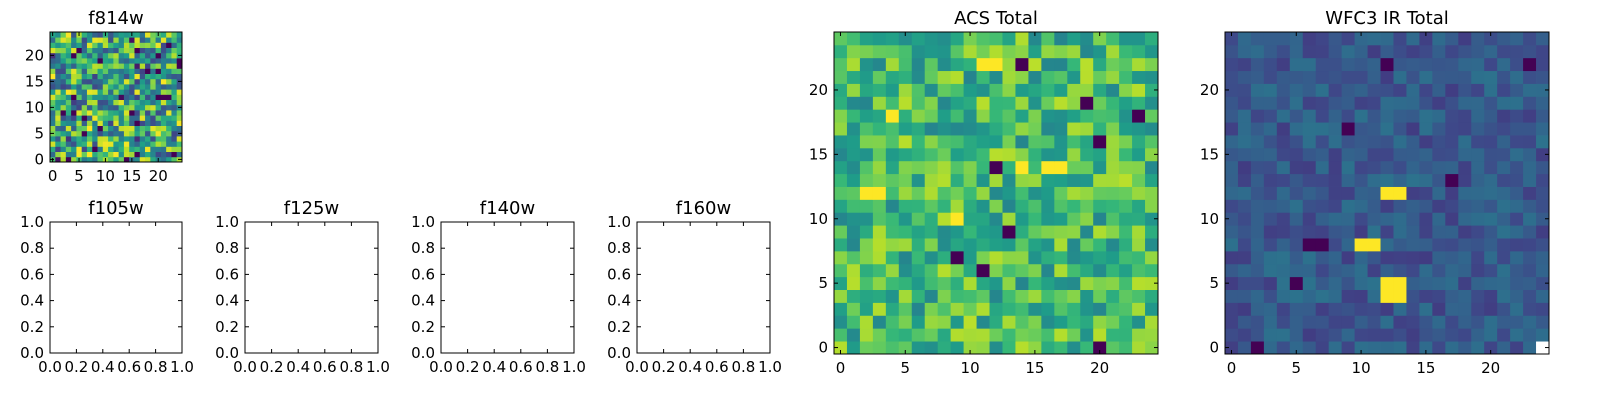 This screenshot has width=1600, height=400. I want to click on y-tick-label: 15, so click(818, 154).